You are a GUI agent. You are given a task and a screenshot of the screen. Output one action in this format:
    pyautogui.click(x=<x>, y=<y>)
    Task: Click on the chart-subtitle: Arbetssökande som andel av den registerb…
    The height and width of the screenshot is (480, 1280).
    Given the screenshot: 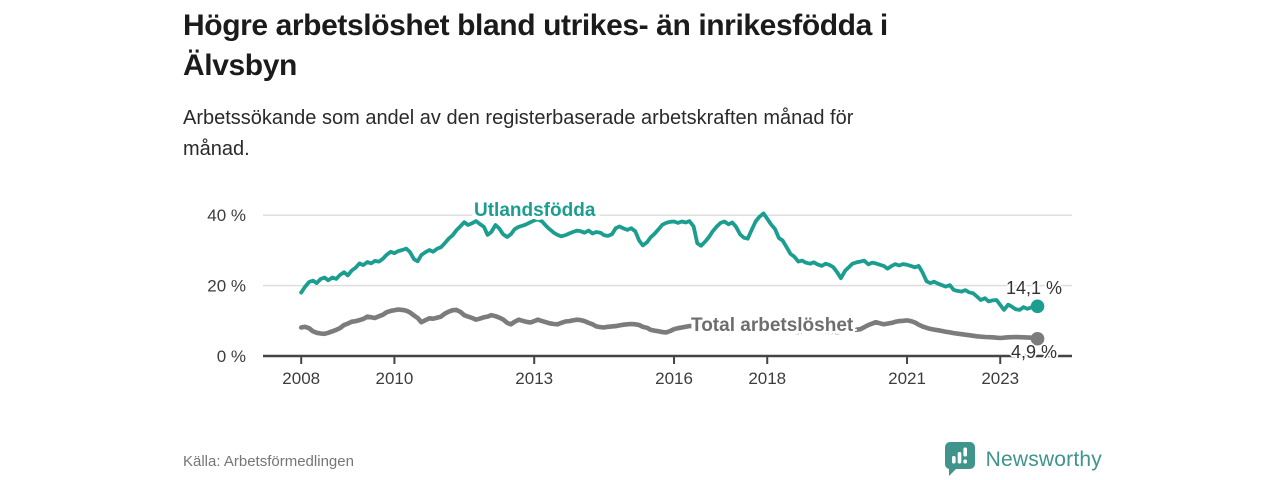 What is the action you would take?
    pyautogui.click(x=518, y=134)
    